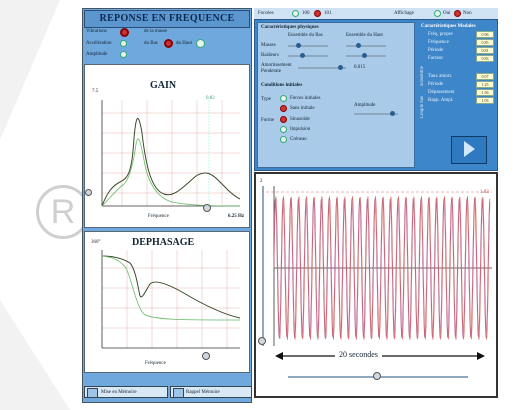 This screenshot has width=515, height=410. What do you see at coordinates (283, 119) in the screenshot?
I see `forme-radio-sinus` at bounding box center [283, 119].